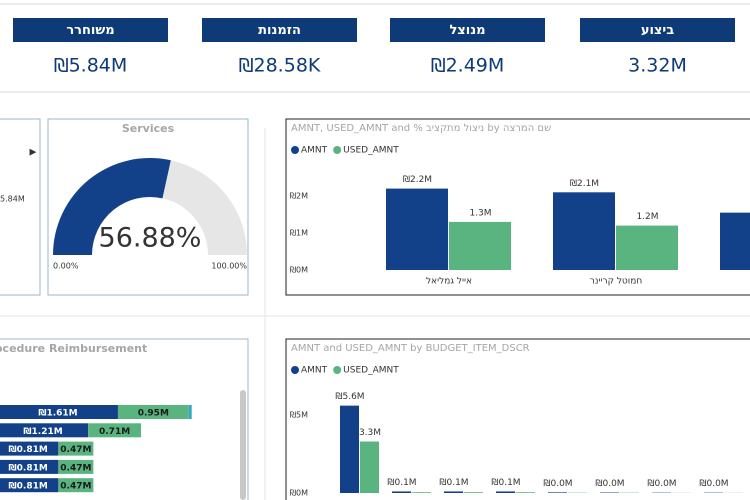 This screenshot has width=750, height=500. I want to click on gauge-max: 100.00%, so click(229, 266).